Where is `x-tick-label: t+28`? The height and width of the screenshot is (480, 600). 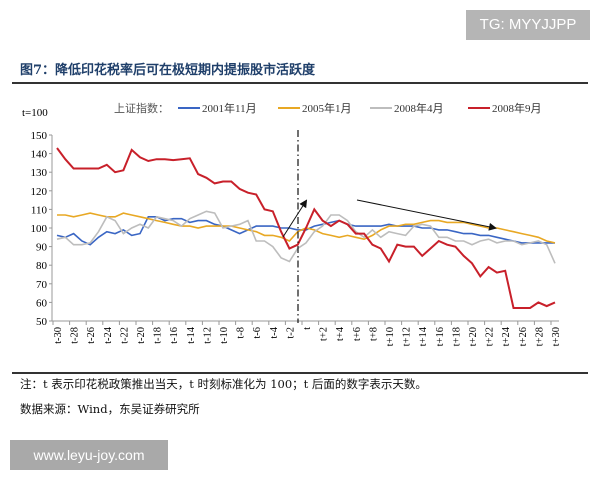 x-tick-label: t+28 is located at coordinates (539, 336).